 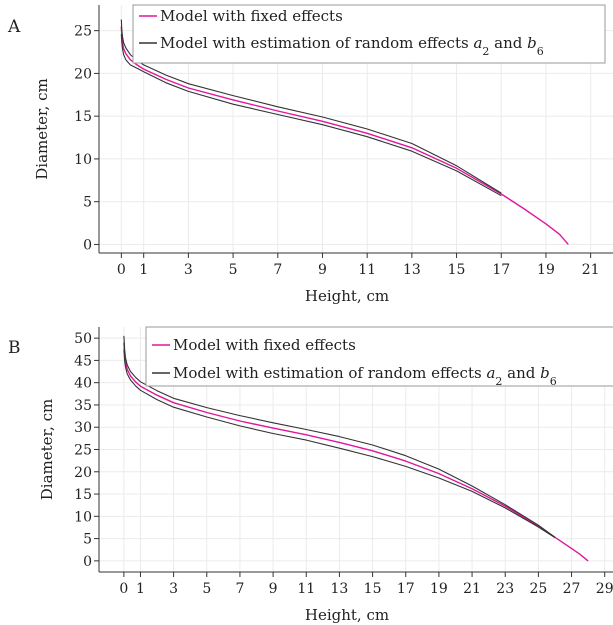 I want to click on y-tick-label: 35, so click(x=83, y=406).